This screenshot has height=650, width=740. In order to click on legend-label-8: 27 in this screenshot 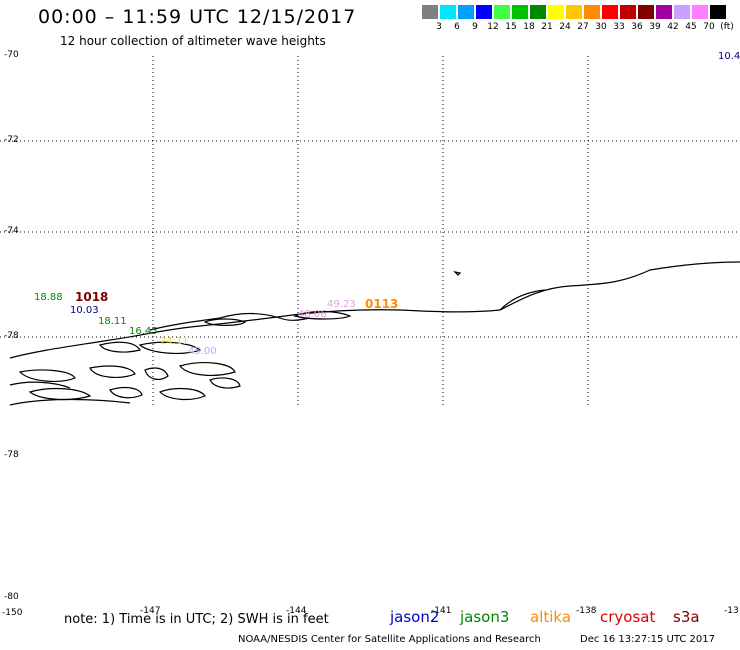, I will do `click(583, 27)`.